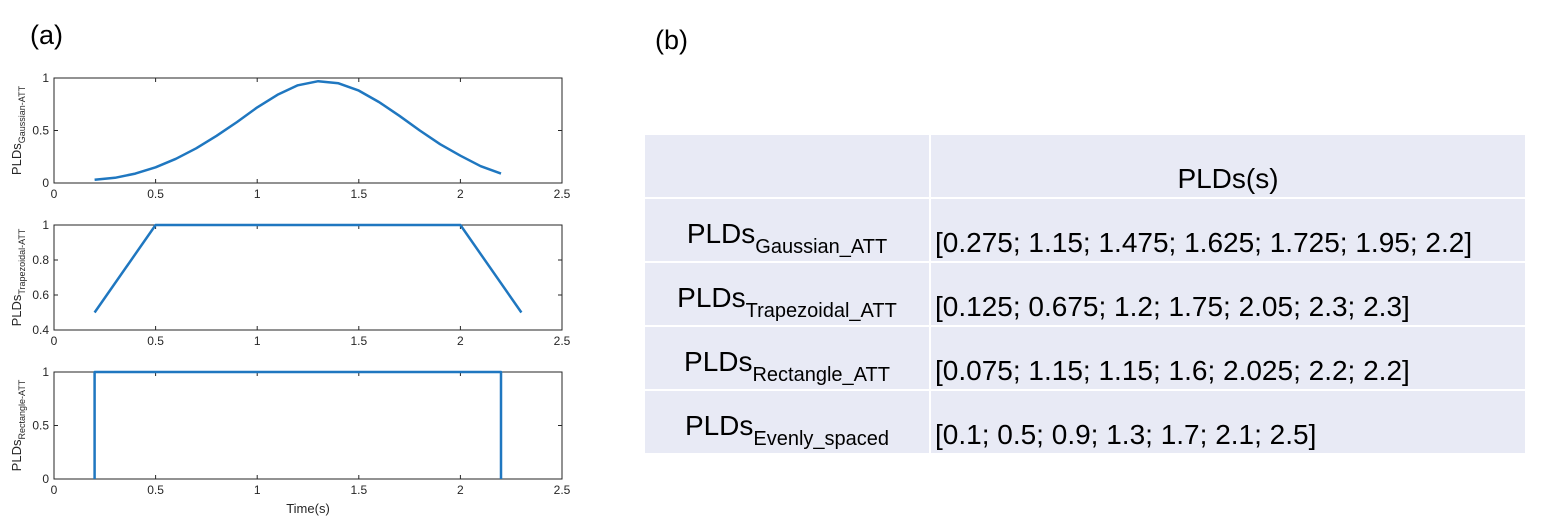 This screenshot has height=532, width=1544. I want to click on y-tick-label: 0.6, so click(40, 295).